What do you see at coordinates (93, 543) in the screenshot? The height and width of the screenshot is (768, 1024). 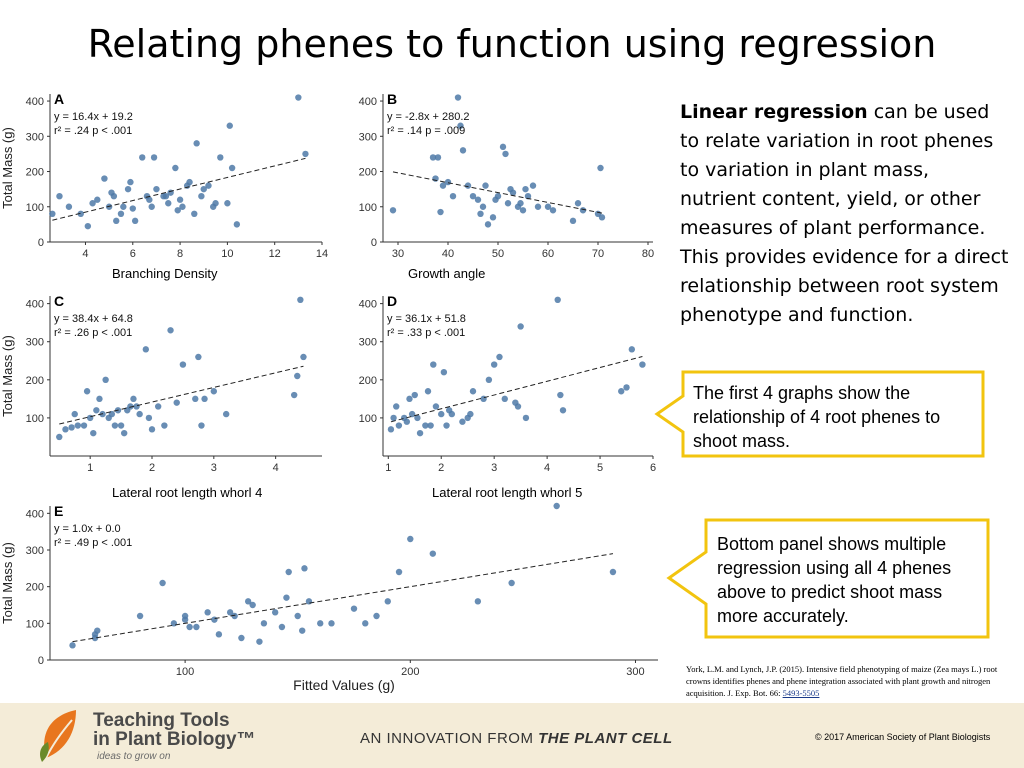 I see `regression-stats-e: r² = .49 p < .001` at bounding box center [93, 543].